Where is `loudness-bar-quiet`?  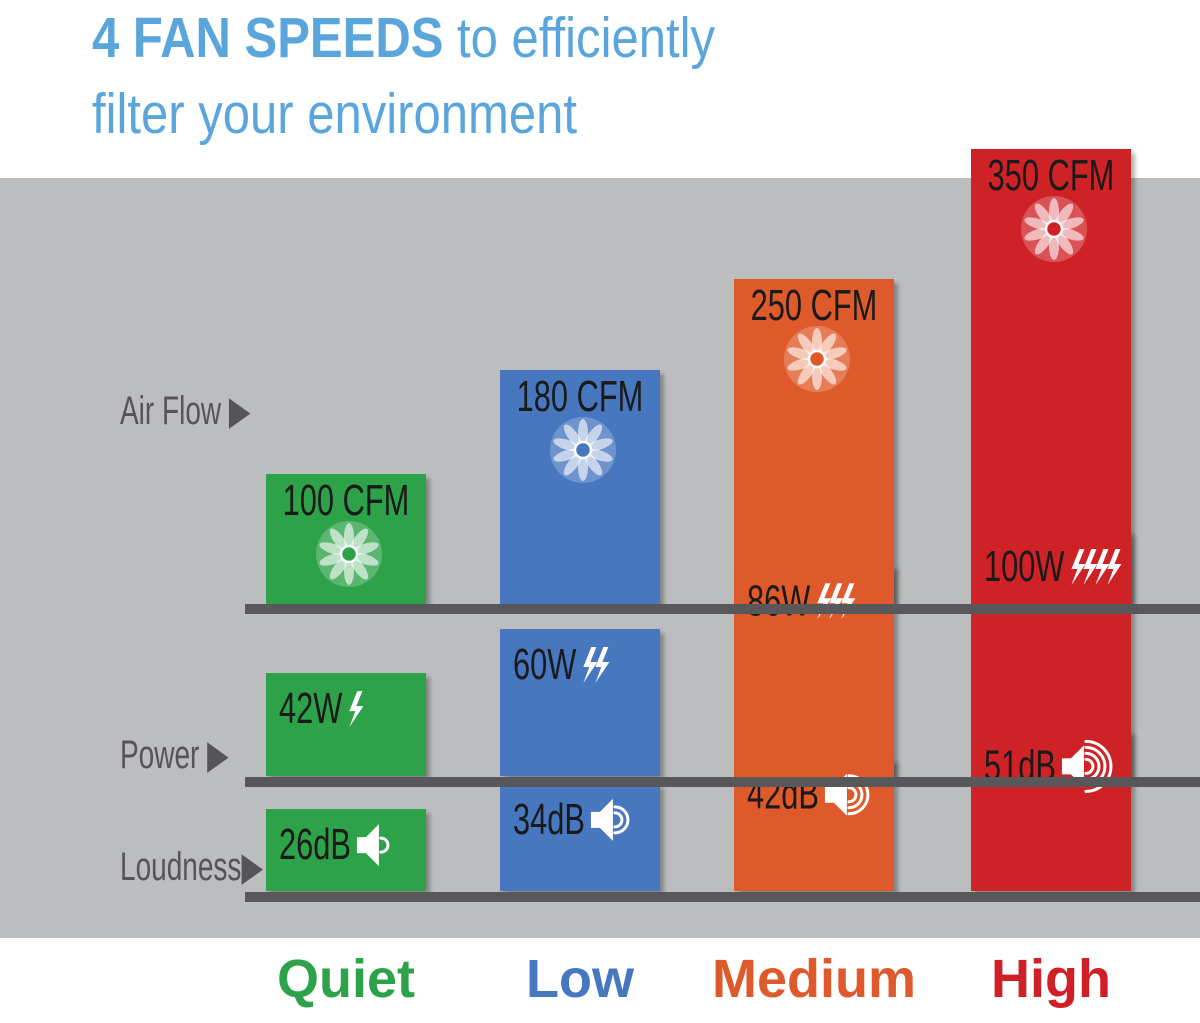 loudness-bar-quiet is located at coordinates (346, 850).